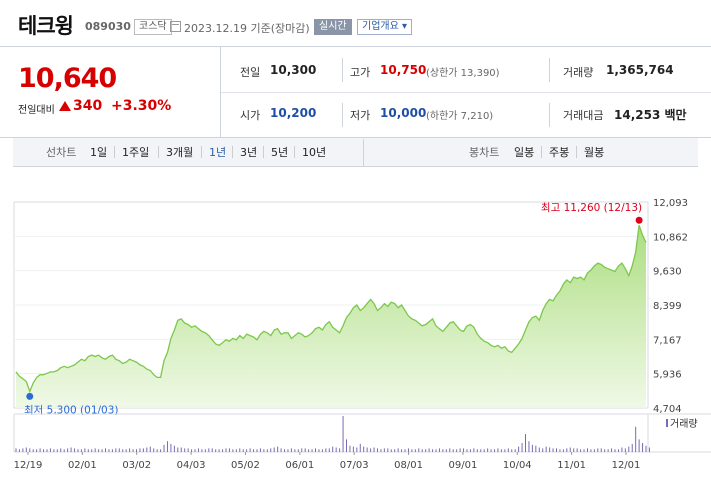 The width and height of the screenshot is (711, 494). Describe the element at coordinates (640, 70) in the screenshot. I see `volume-value: 1,365,764` at that location.